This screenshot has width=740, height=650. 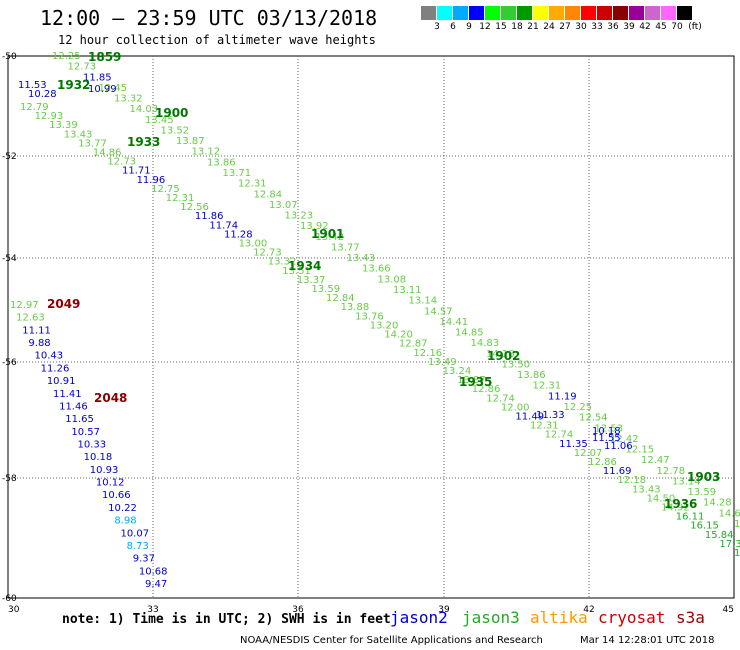 What do you see at coordinates (237, 173) in the screenshot?
I see `track-a-value: 13.71` at bounding box center [237, 173].